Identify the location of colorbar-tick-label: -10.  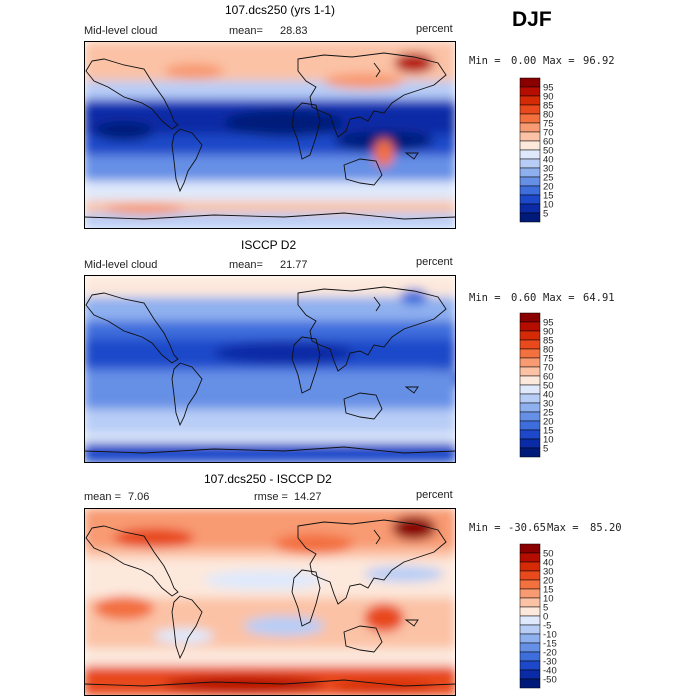
(550, 635).